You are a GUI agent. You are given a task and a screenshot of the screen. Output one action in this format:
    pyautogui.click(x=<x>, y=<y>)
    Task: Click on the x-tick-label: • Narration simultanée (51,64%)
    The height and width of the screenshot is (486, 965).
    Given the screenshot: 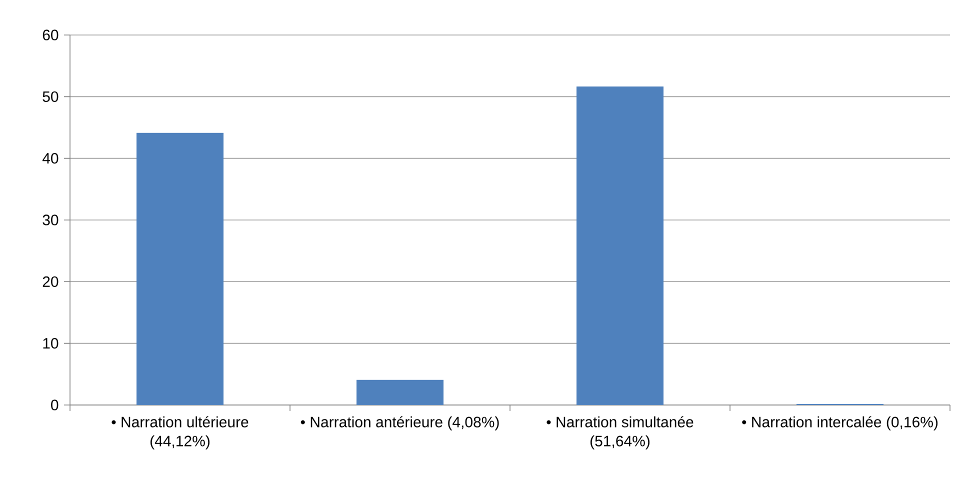 What is the action you would take?
    pyautogui.click(x=620, y=433)
    